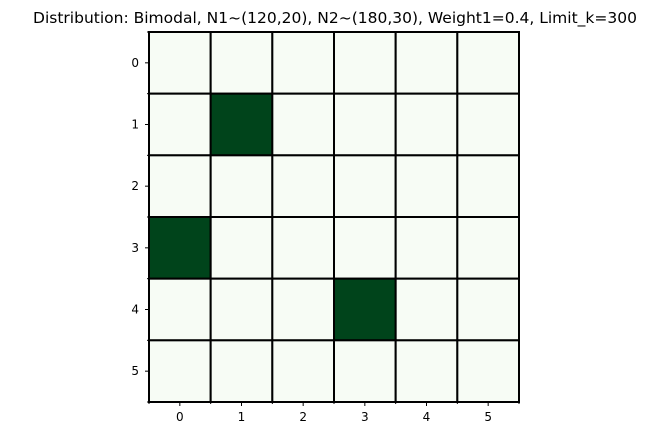 The image size is (668, 435). I want to click on heatmap-cell-r0-c1, so click(241, 63).